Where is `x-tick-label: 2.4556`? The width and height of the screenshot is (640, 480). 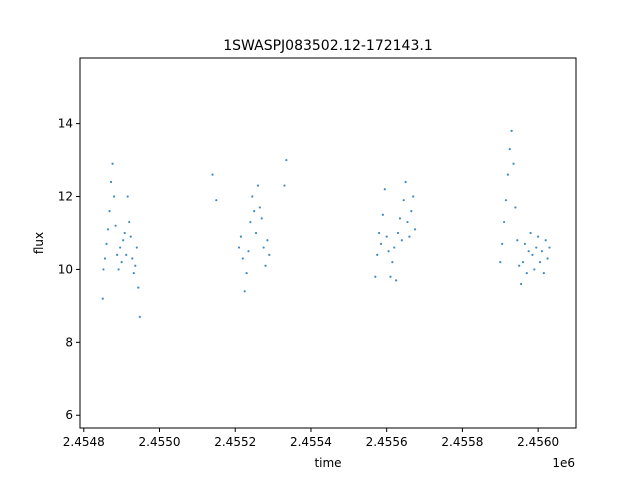
x-tick-label: 2.4556 is located at coordinates (387, 442).